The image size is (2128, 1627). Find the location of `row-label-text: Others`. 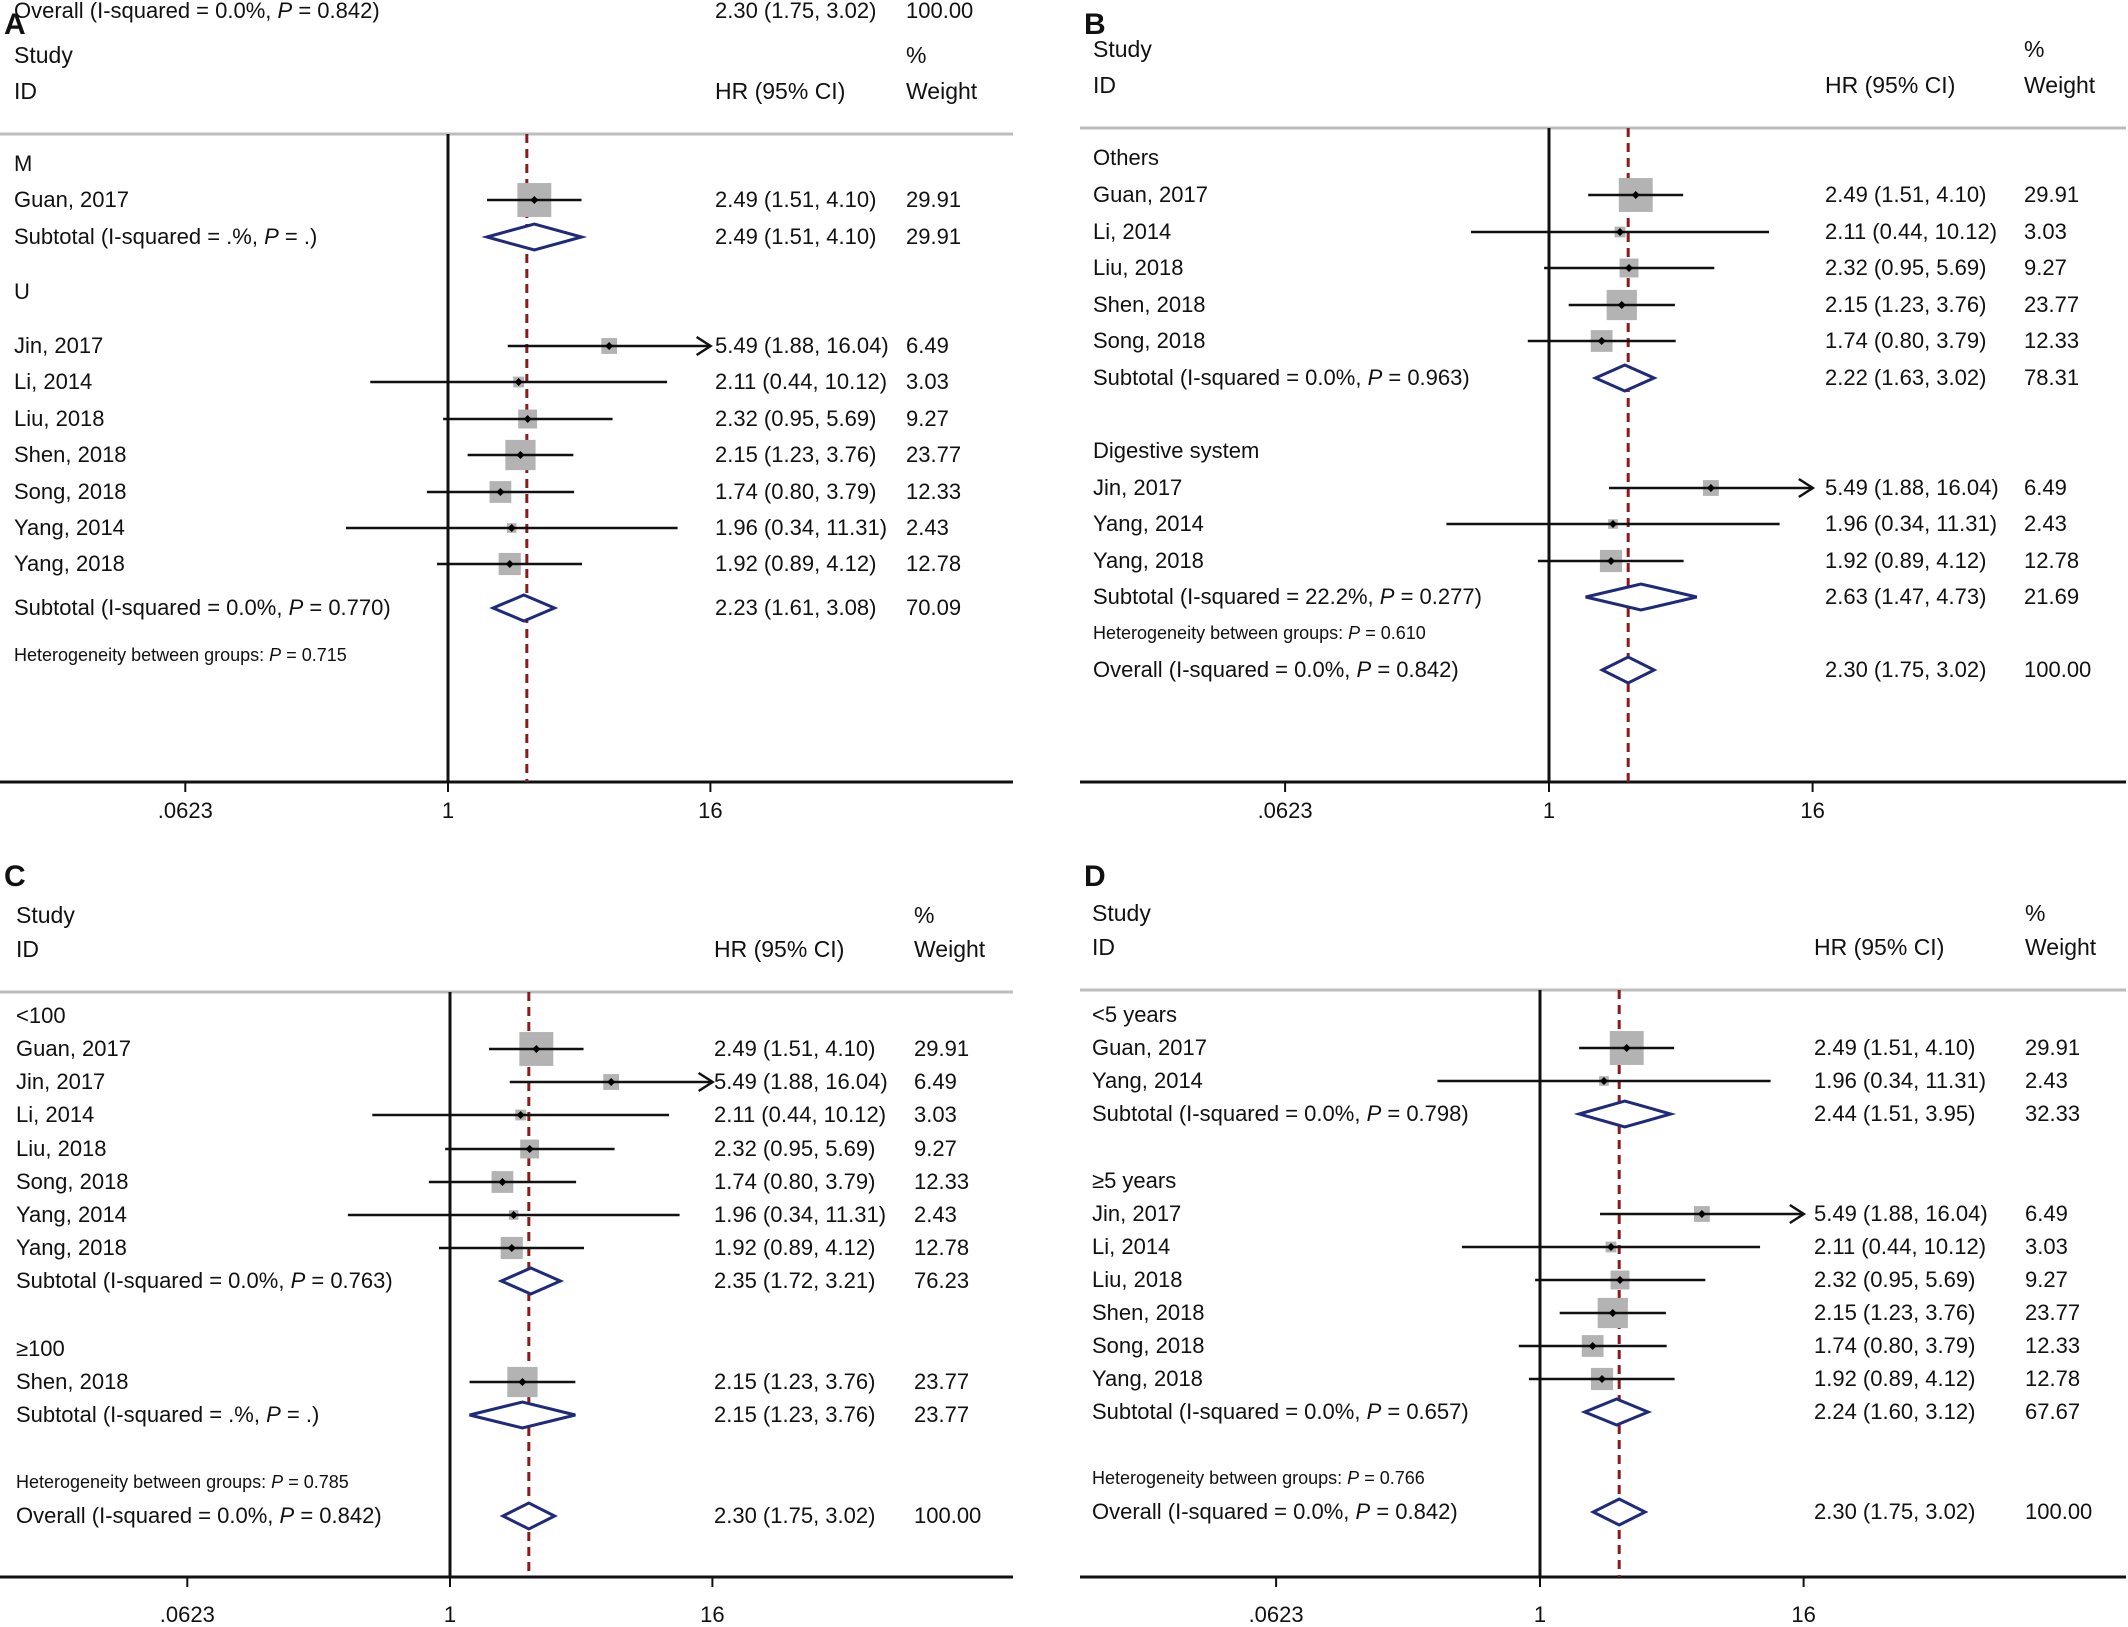

row-label-text: Others is located at coordinates (1126, 157).